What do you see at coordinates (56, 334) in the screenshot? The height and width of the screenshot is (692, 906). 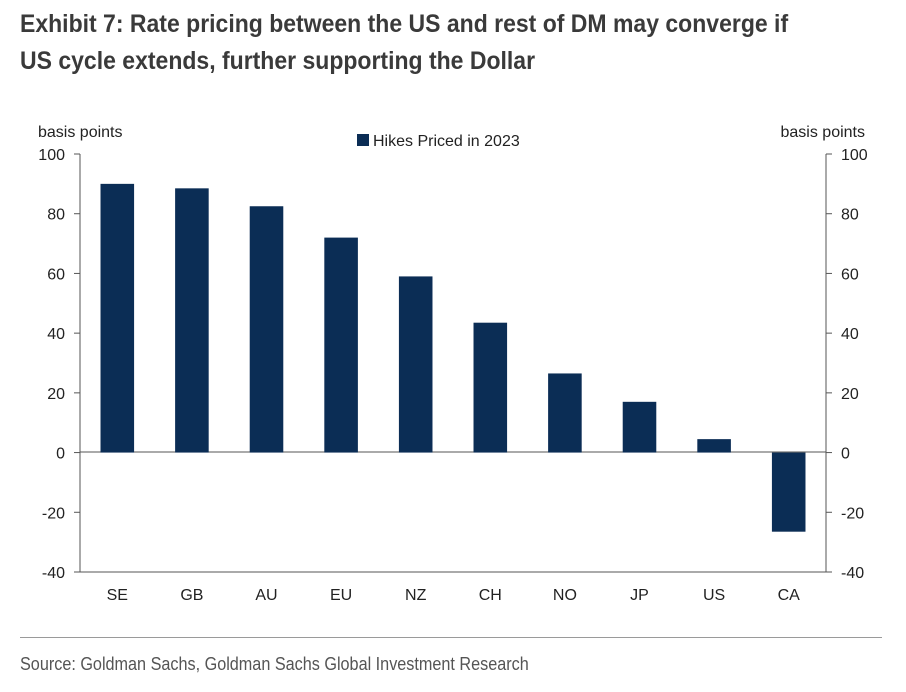 I see `left-y-tick-label: 40` at bounding box center [56, 334].